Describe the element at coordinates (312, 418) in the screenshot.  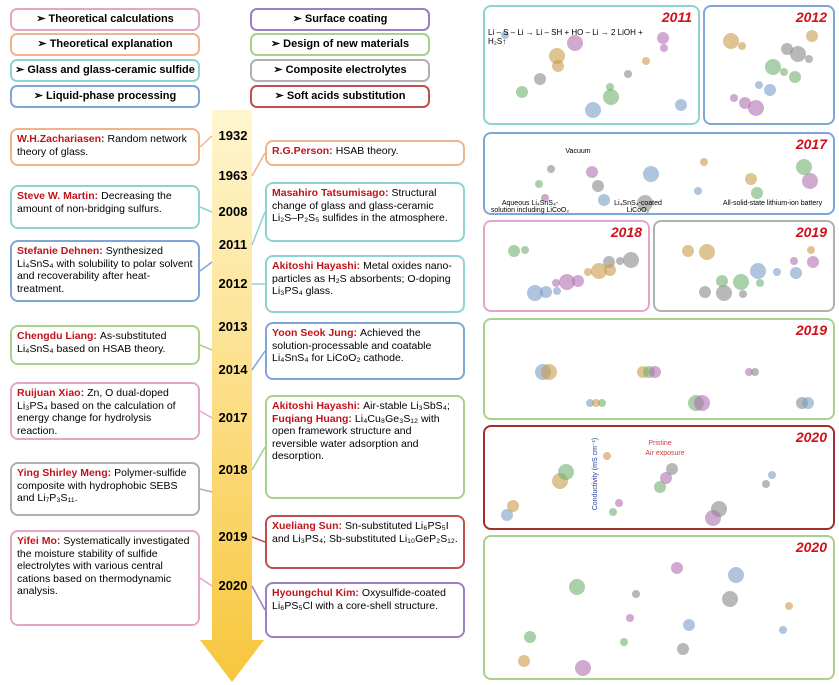
I see `author: Fuqiang Huang:` at that location.